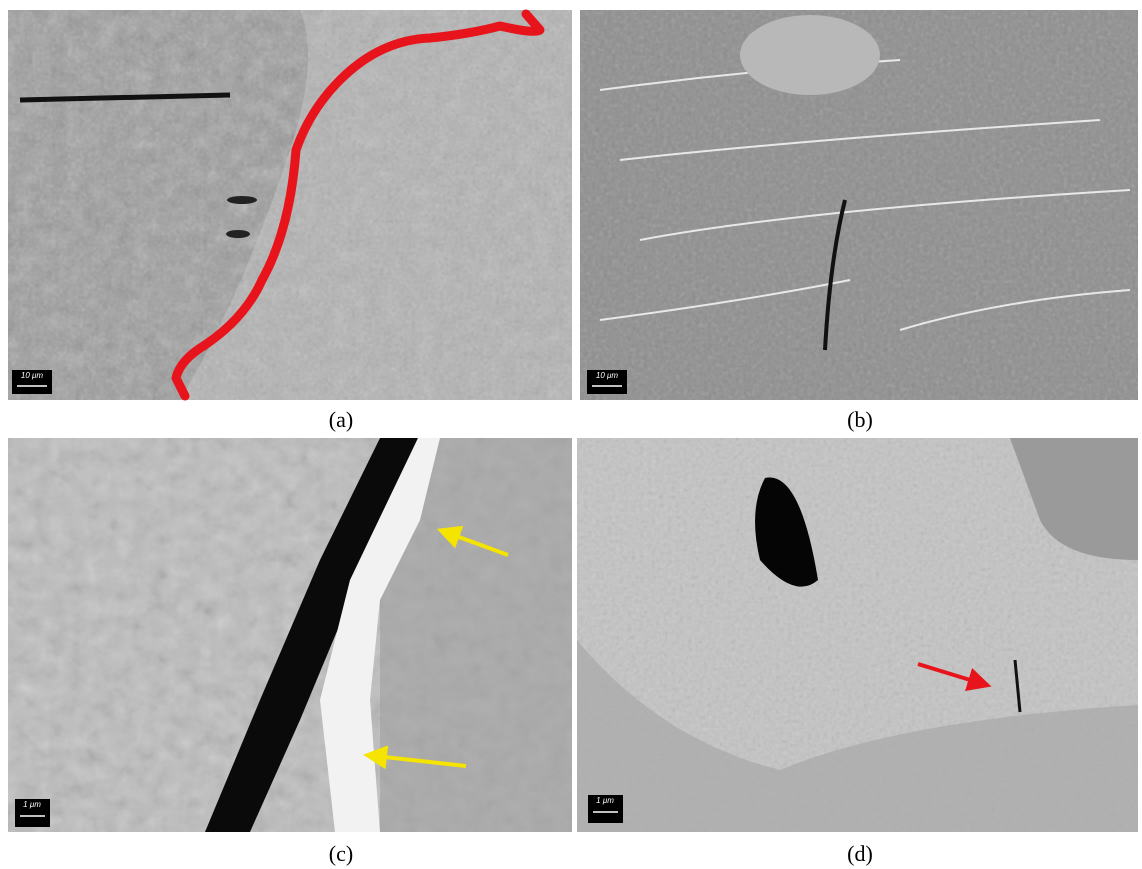 The width and height of the screenshot is (1142, 869). What do you see at coordinates (810, 55) in the screenshot?
I see `particle` at bounding box center [810, 55].